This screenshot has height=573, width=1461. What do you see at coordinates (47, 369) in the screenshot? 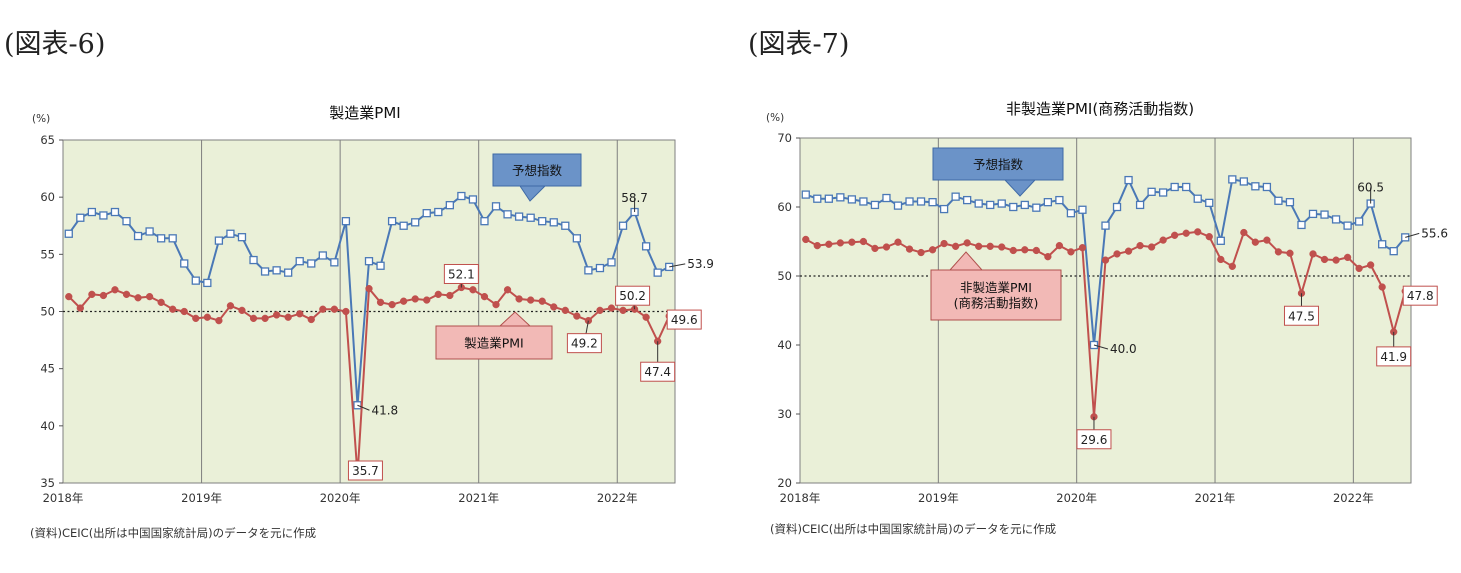
I see `y-tick-label: 45` at bounding box center [47, 369].